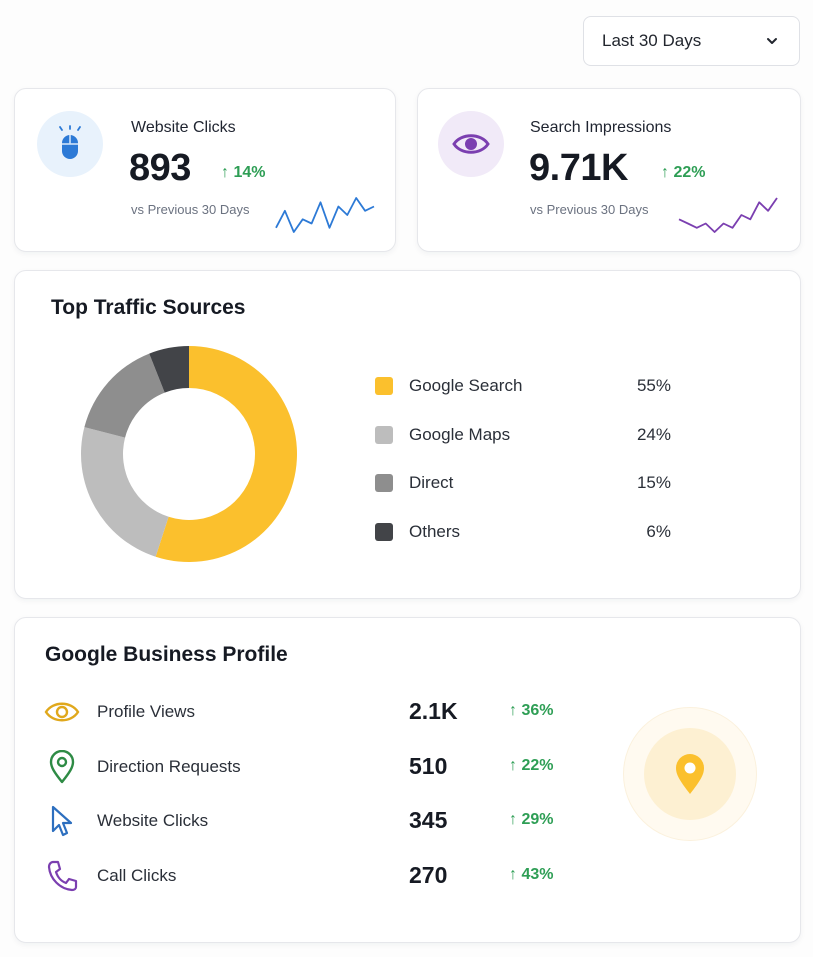 Image resolution: width=813 pixels, height=957 pixels. I want to click on legend-label: Direct, so click(431, 482).